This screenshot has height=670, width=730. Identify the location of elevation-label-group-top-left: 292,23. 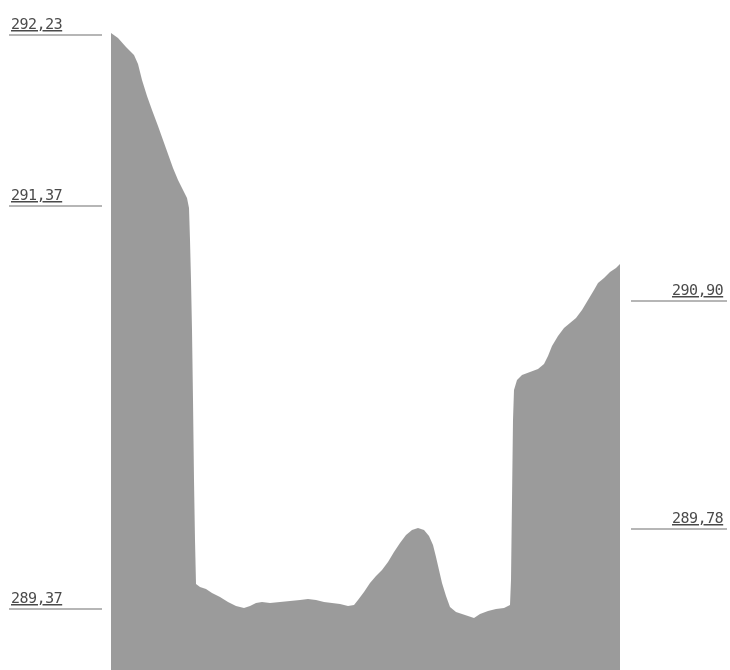
(55, 25).